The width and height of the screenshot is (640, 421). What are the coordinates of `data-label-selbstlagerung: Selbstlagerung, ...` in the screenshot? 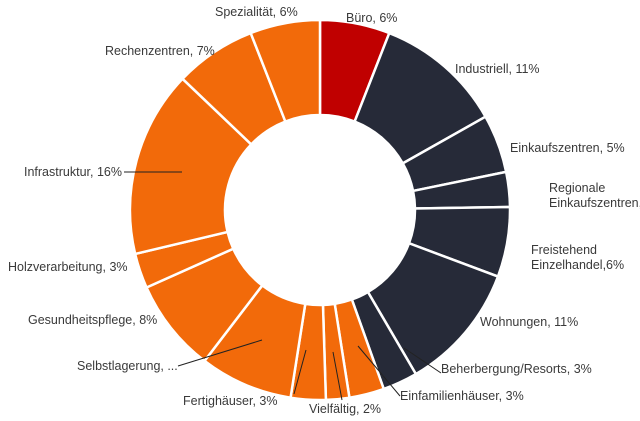 It's located at (127, 366).